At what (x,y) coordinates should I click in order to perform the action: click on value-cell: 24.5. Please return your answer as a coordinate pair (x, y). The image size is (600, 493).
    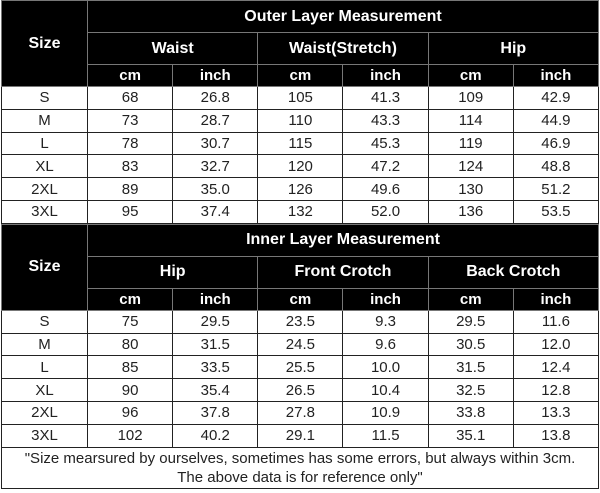
    Looking at the image, I should click on (300, 344).